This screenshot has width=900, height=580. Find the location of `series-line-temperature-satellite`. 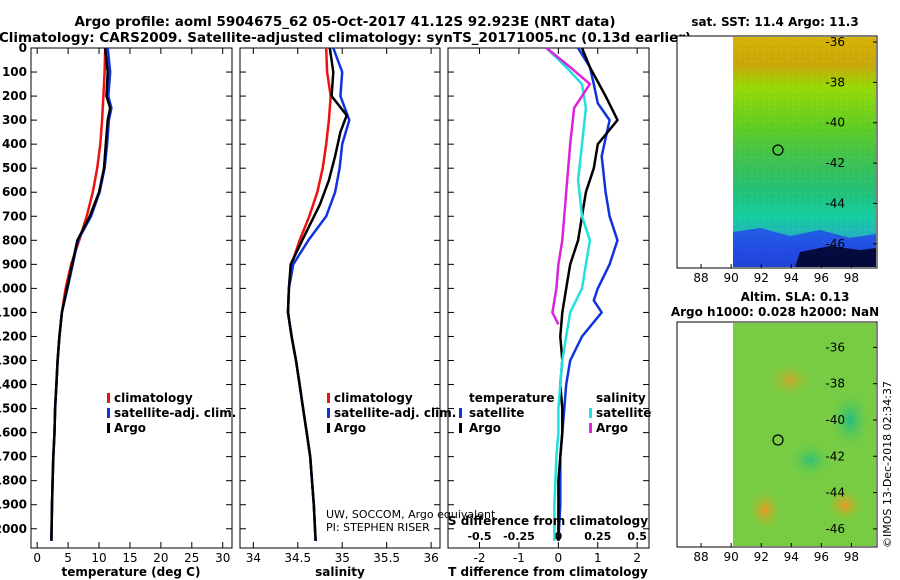

series-line-temperature-satellite is located at coordinates (588, 294).